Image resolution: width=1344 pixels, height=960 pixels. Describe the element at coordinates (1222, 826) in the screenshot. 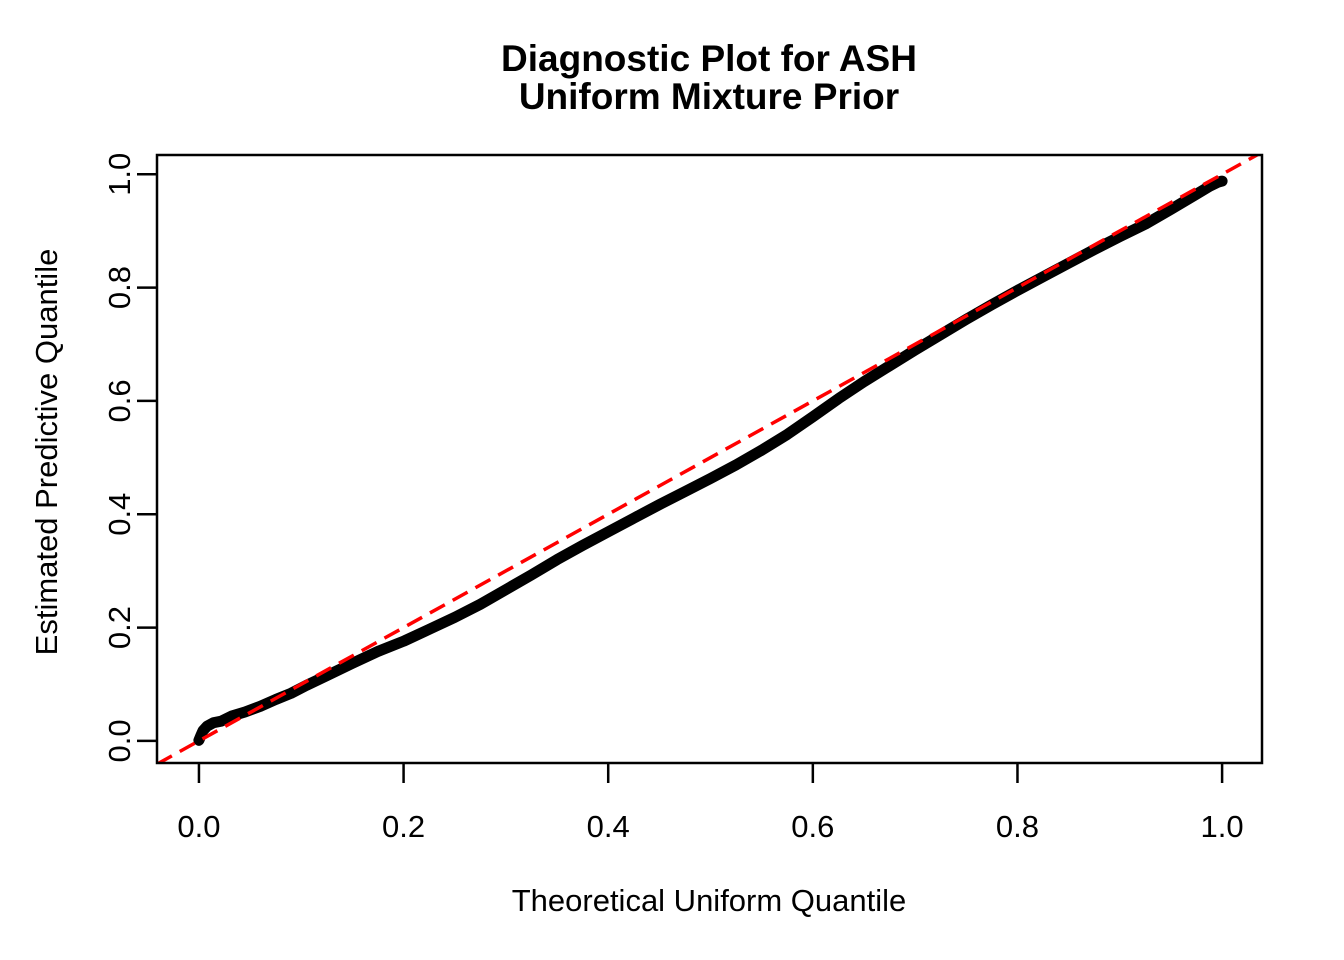

I see `x-tick-label: 1.0` at that location.